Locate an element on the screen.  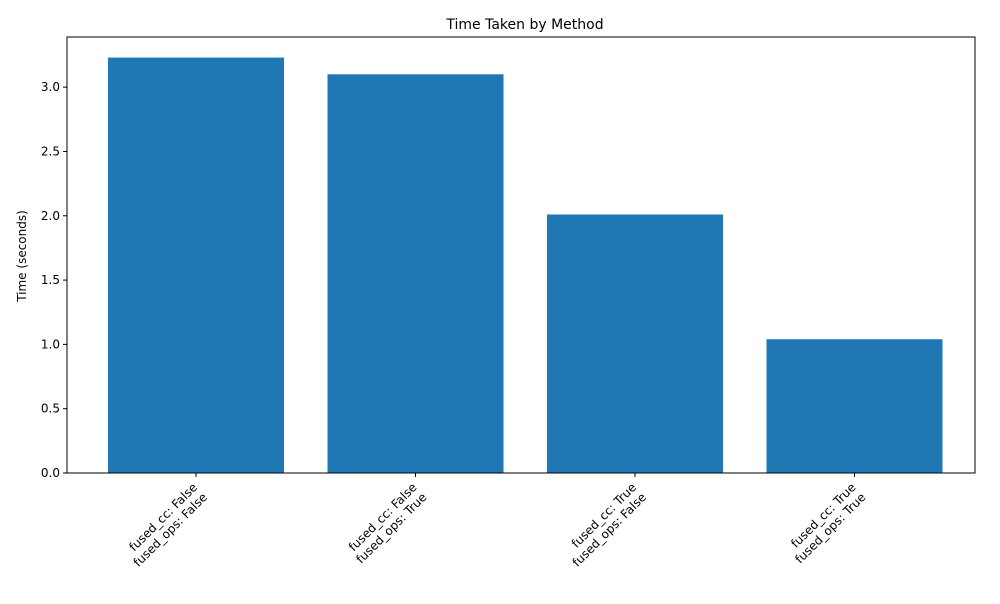
chart-title: Time Taken by Method is located at coordinates (524, 25).